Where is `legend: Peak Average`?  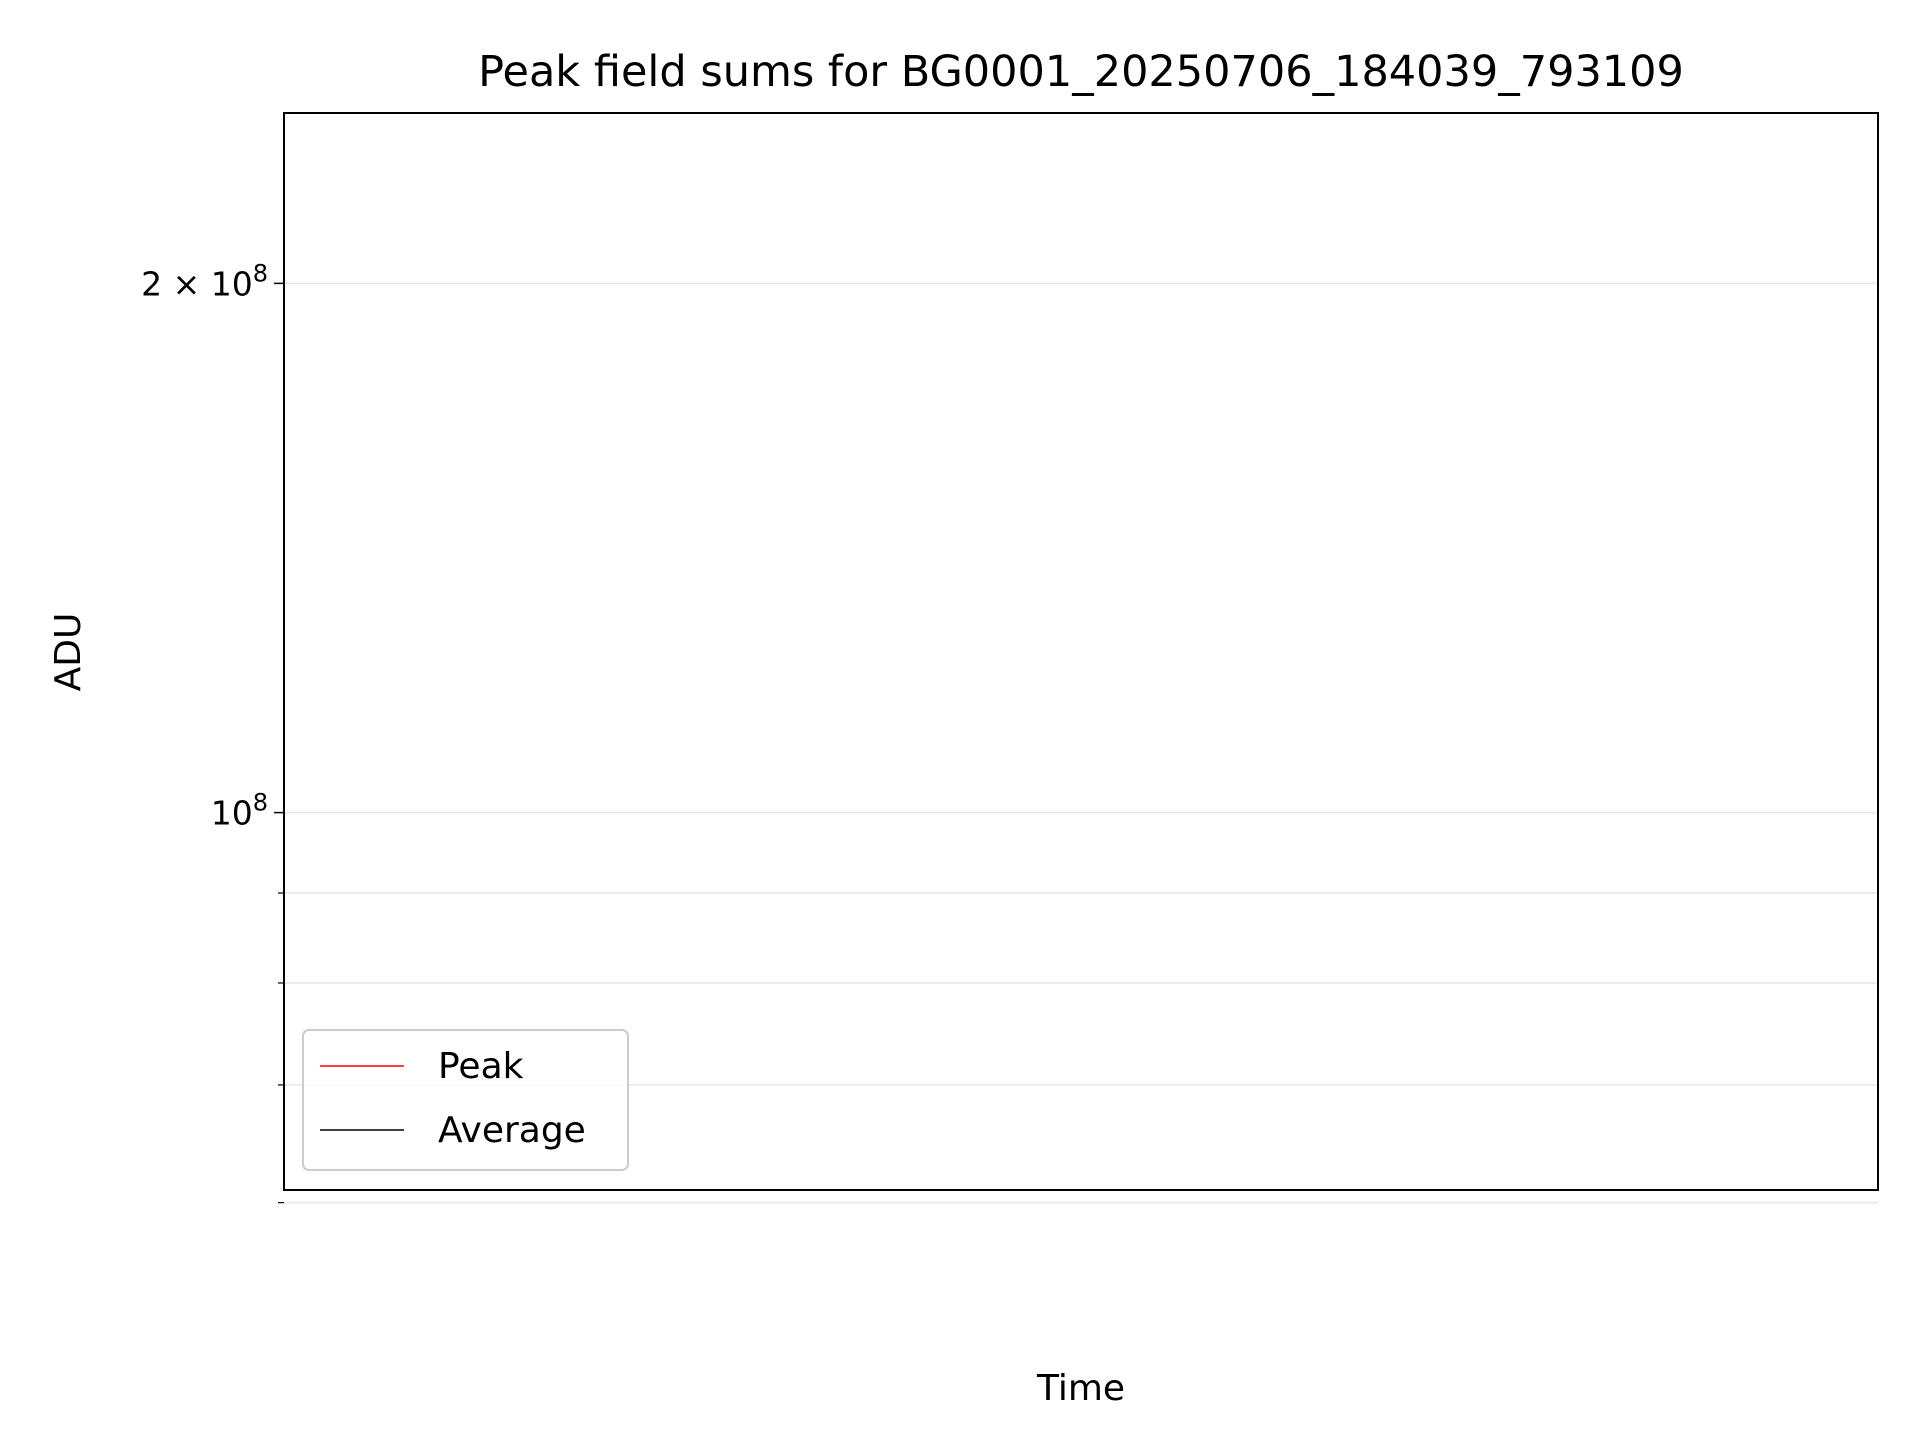
legend: Peak Average is located at coordinates (465, 1100).